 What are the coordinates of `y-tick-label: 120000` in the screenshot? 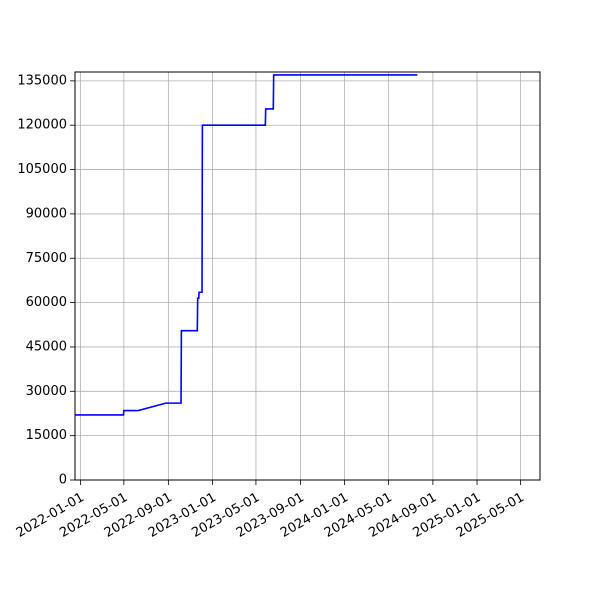 It's located at (42, 125).